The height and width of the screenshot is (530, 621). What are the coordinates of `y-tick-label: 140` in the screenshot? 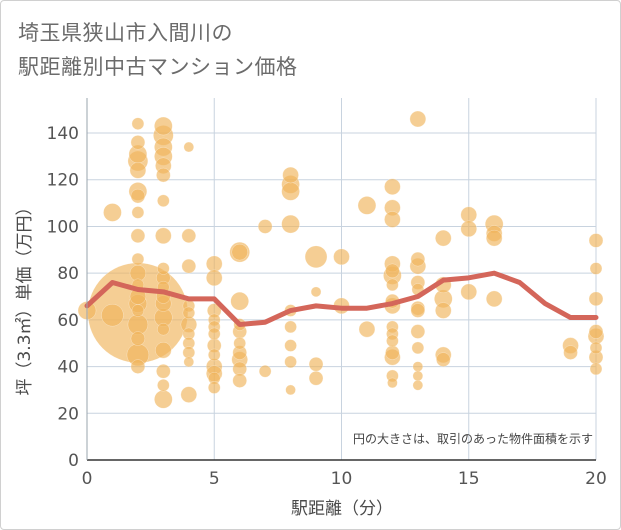 It's located at (63, 134).